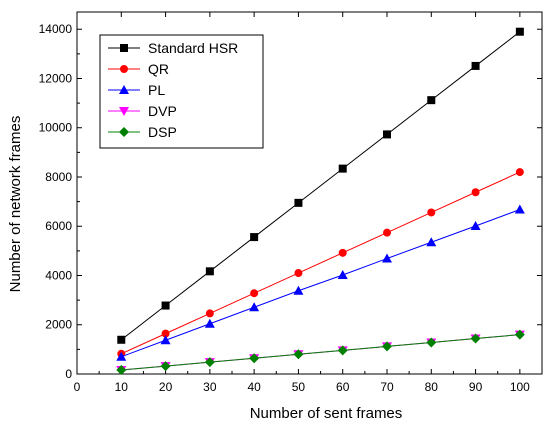 The image size is (550, 427). I want to click on legend-label: DVP, so click(162, 111).